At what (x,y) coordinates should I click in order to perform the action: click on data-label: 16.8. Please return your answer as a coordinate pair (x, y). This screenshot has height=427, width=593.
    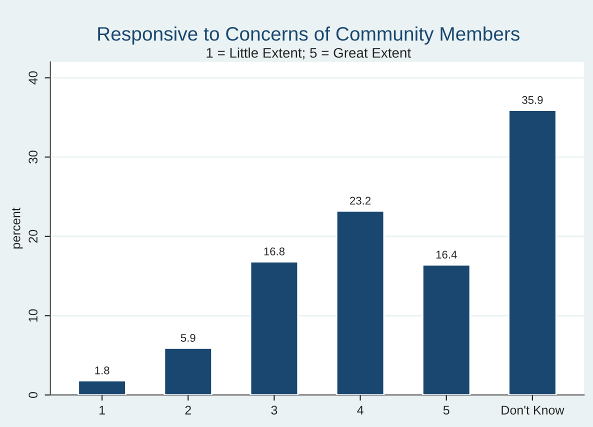
    Looking at the image, I should click on (274, 252).